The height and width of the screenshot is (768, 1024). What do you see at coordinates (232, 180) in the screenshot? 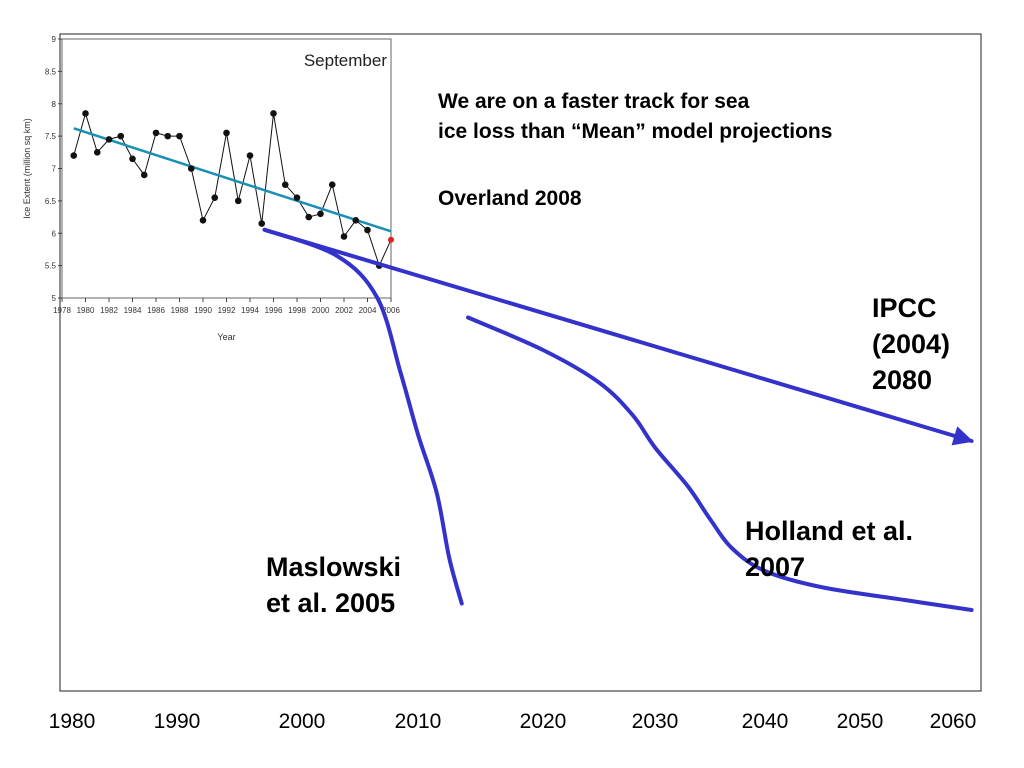
I see `inset-trend-line` at bounding box center [232, 180].